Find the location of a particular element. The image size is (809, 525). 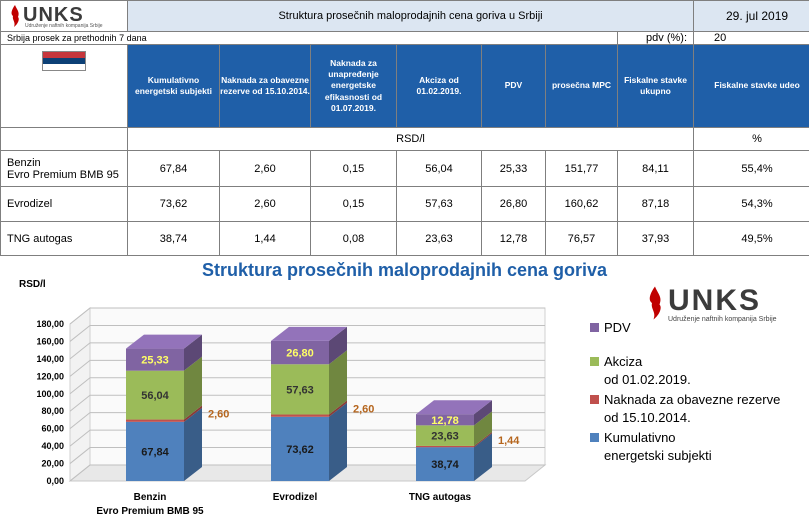

report-date: 29. jul 2019 is located at coordinates (751, 16).